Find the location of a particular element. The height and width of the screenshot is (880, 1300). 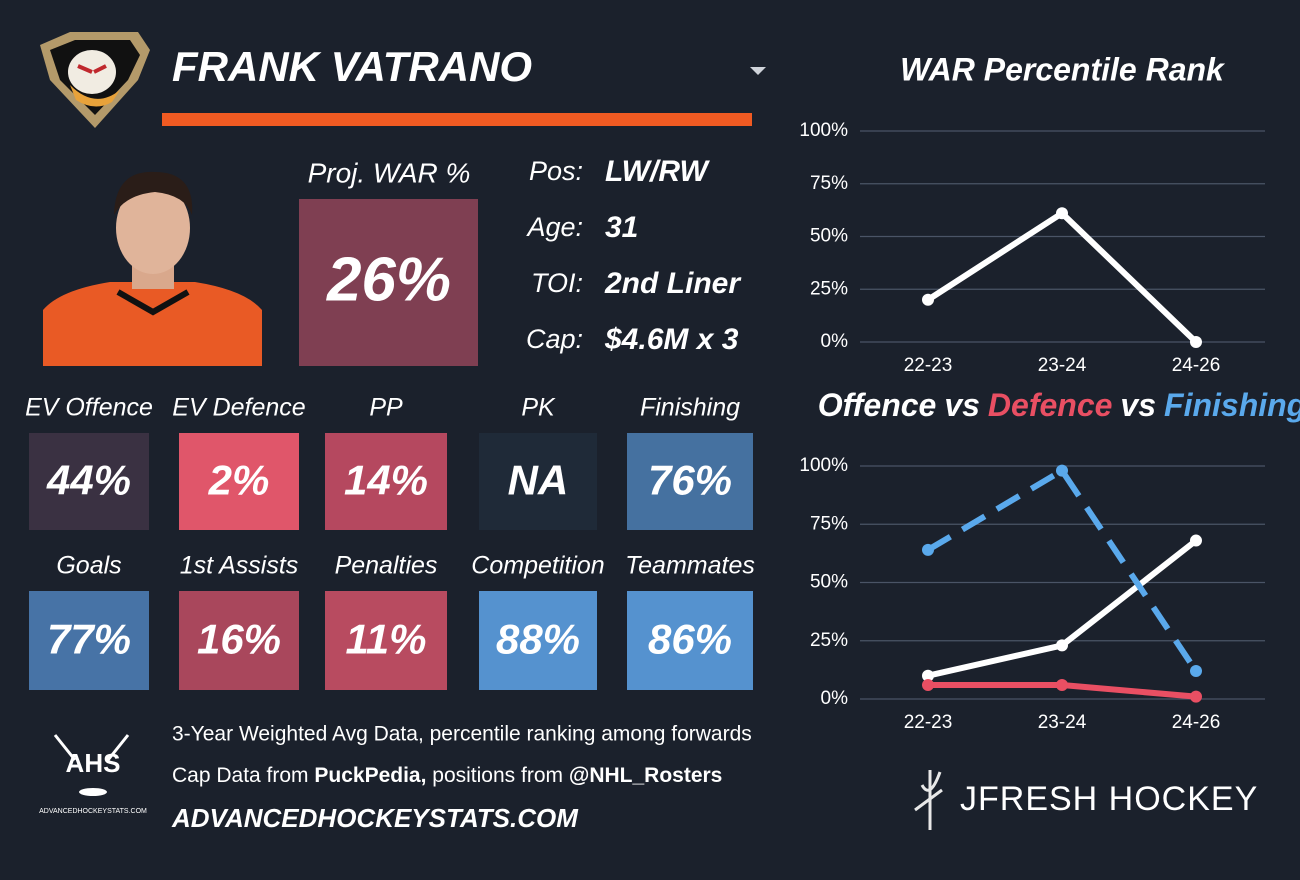

chart-title: Offence vs Defence vs Finishing is located at coordinates (1059, 405).